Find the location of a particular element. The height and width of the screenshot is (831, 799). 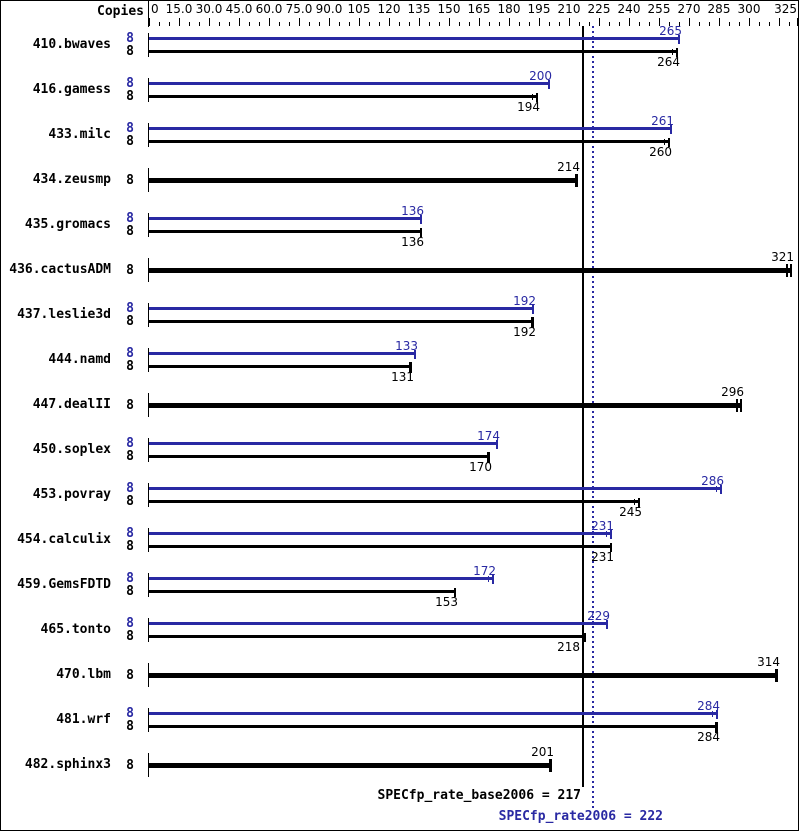

base-value-label: 170 is located at coordinates (480, 467).